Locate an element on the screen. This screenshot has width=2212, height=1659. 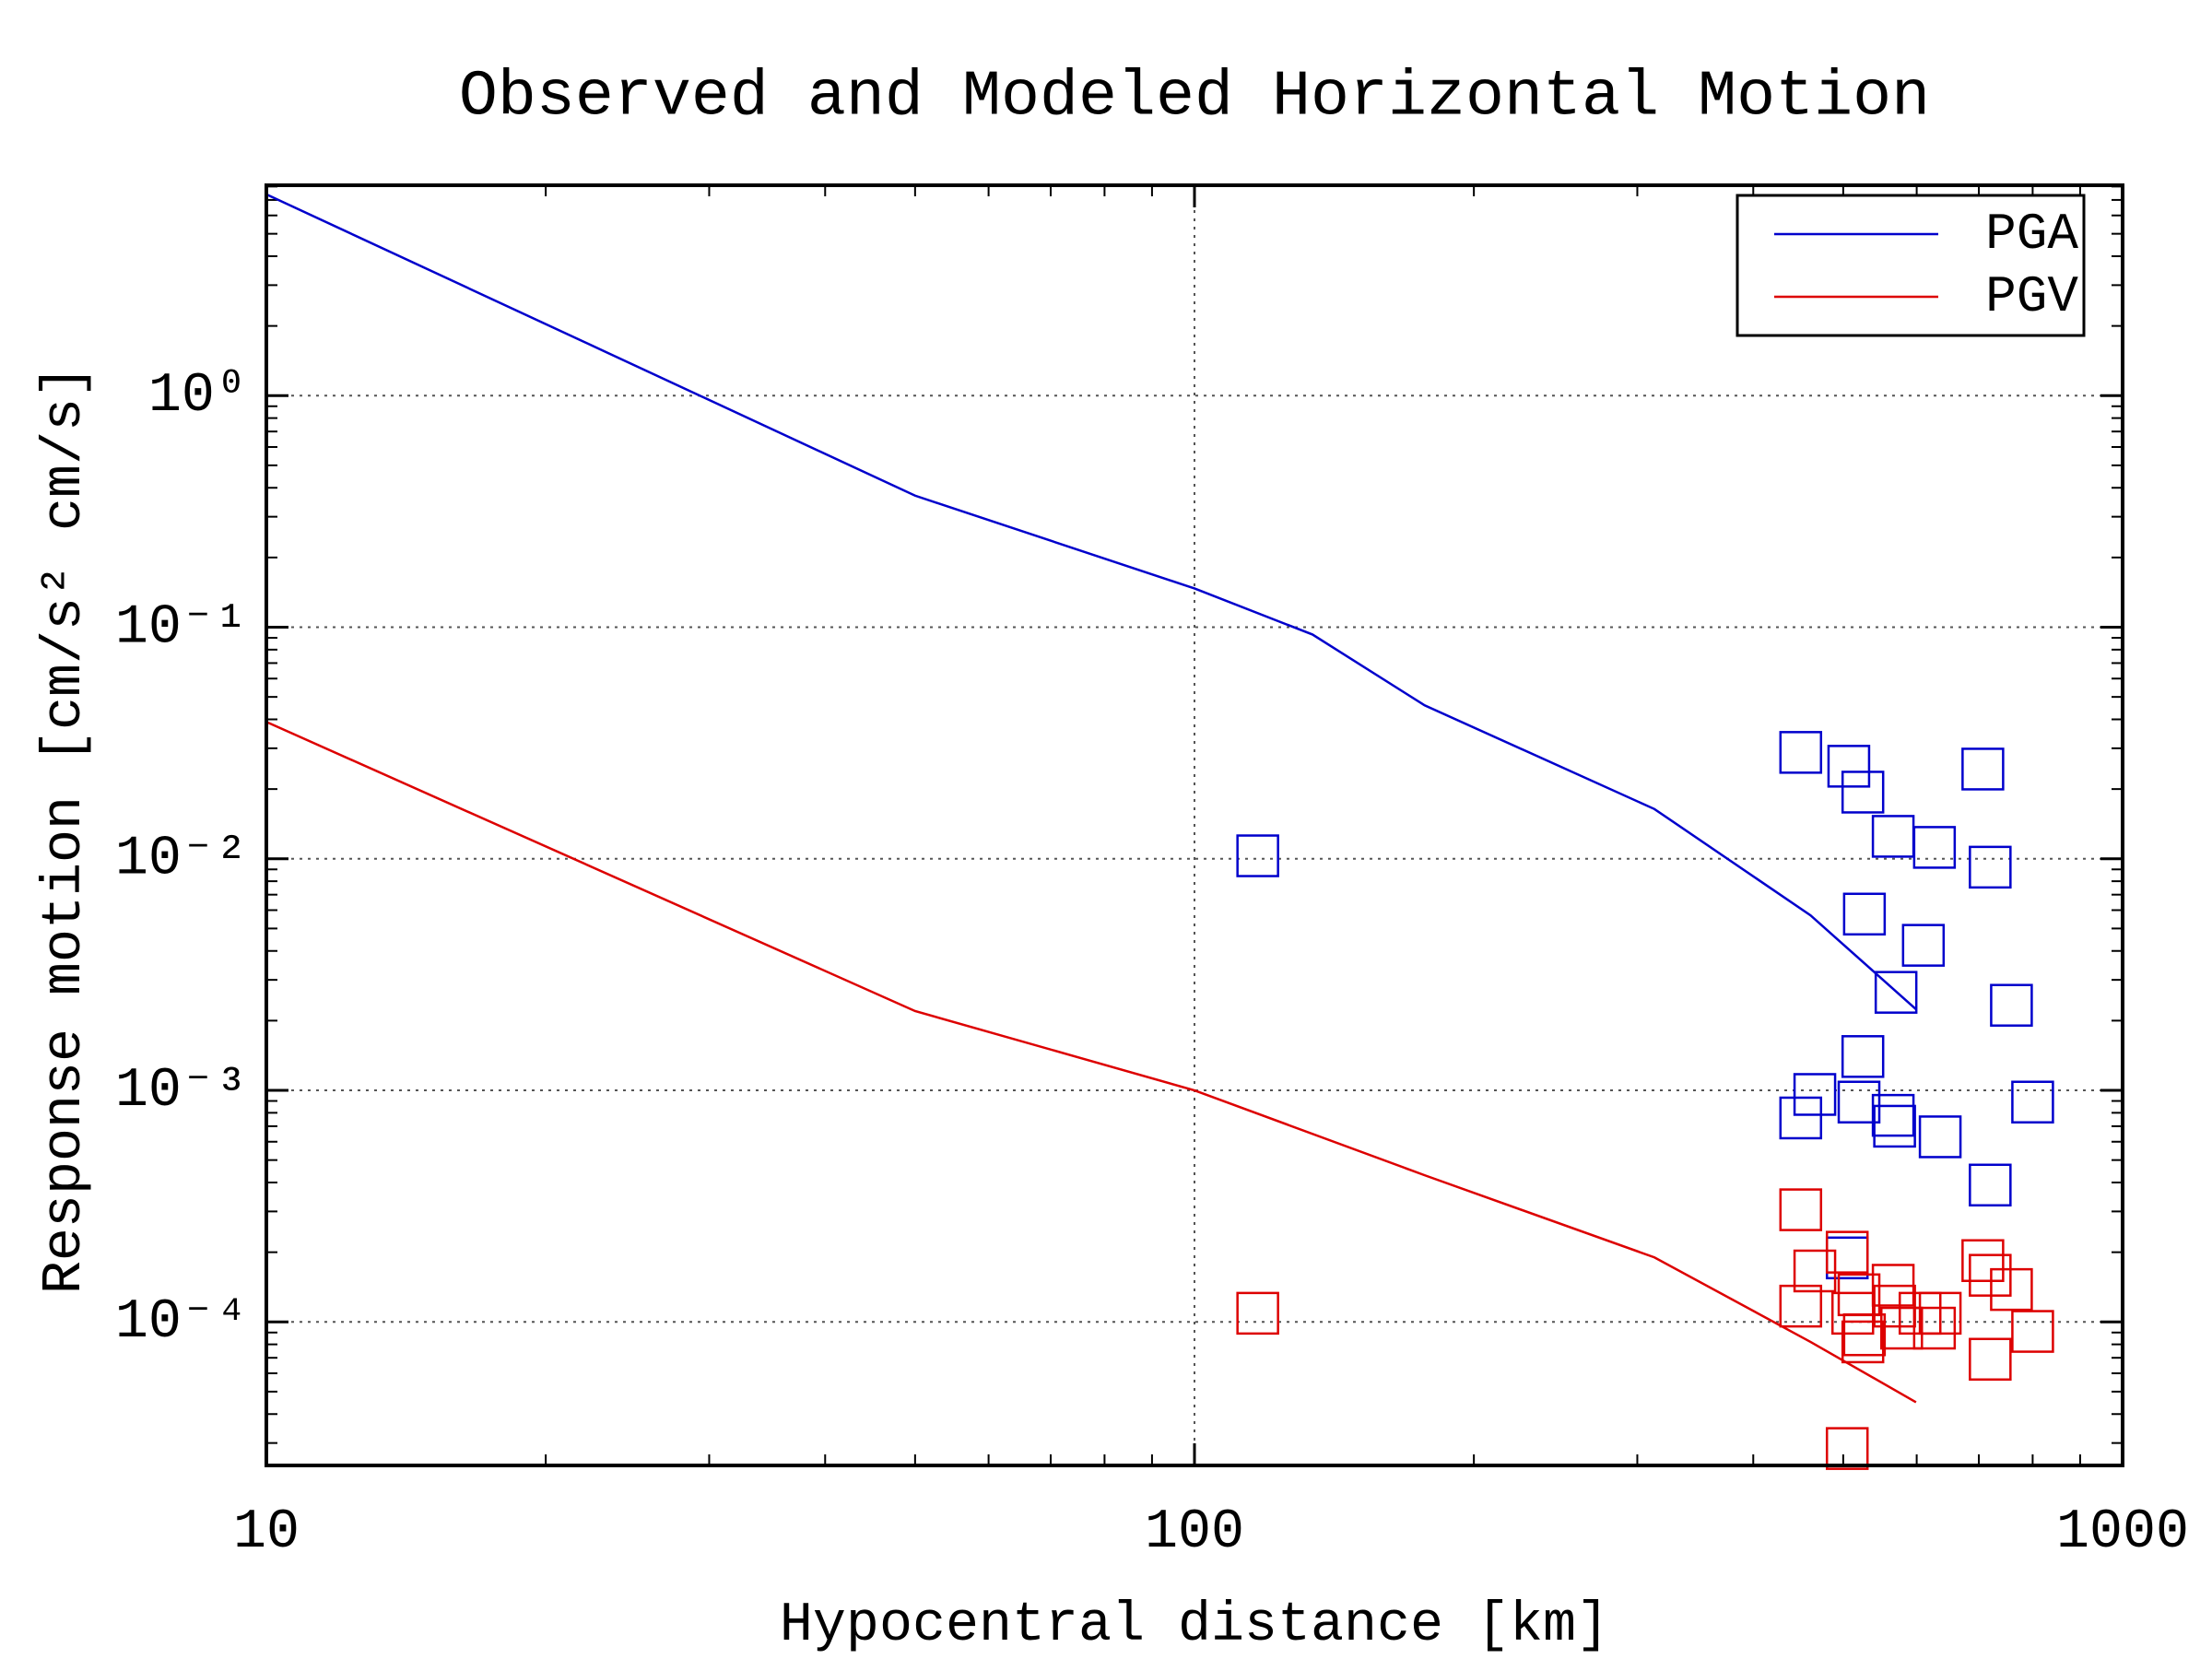
chart-title: Observed and Modeled Horizontal Motion is located at coordinates (1194, 97).